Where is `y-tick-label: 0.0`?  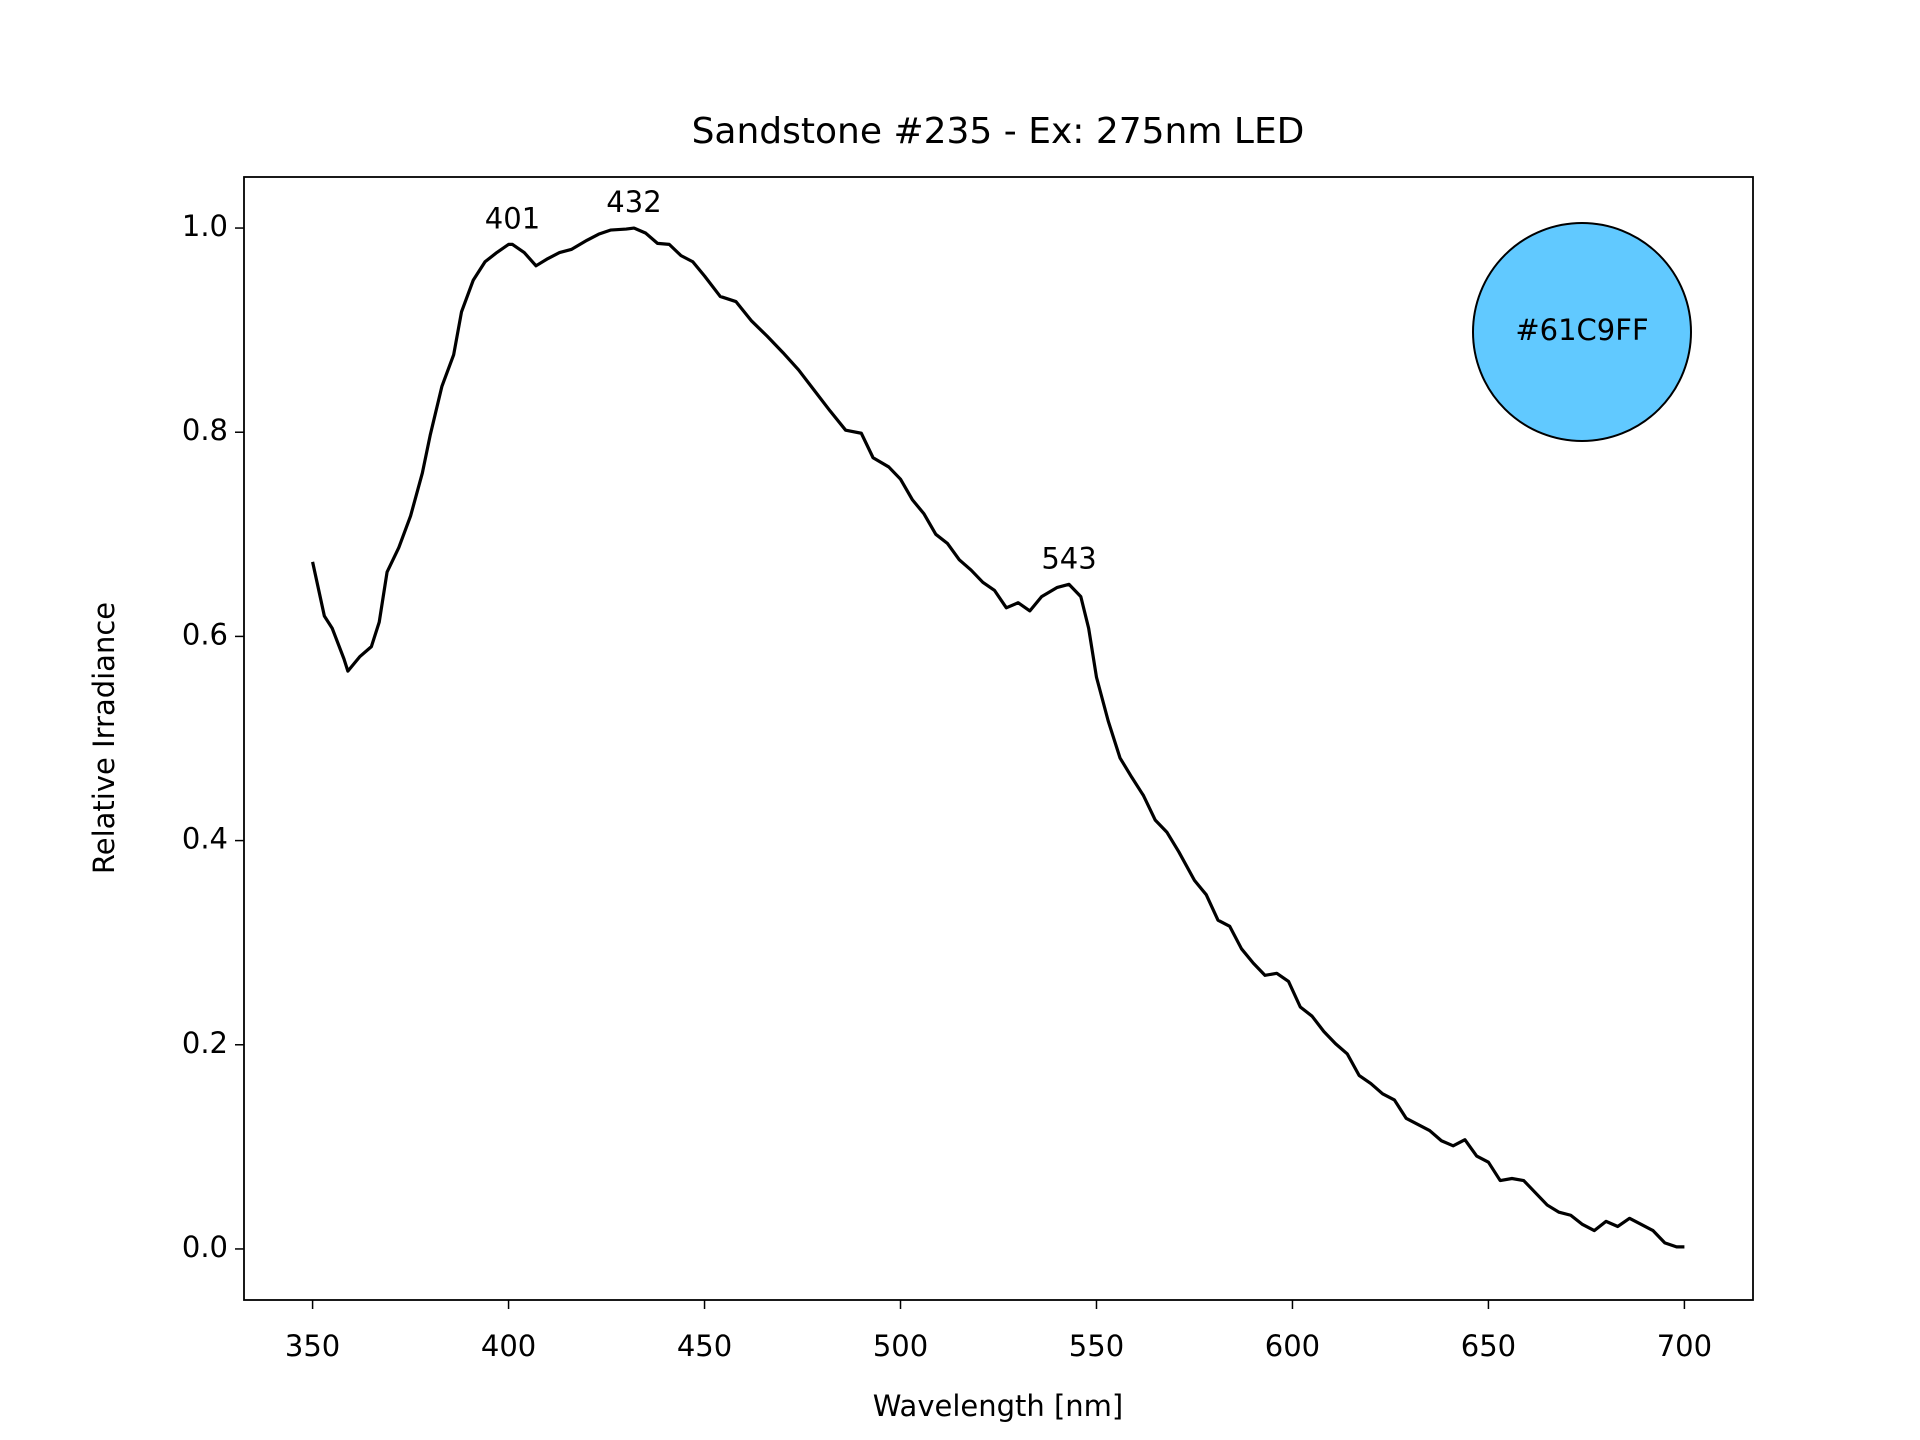 y-tick-label: 0.0 is located at coordinates (205, 1247).